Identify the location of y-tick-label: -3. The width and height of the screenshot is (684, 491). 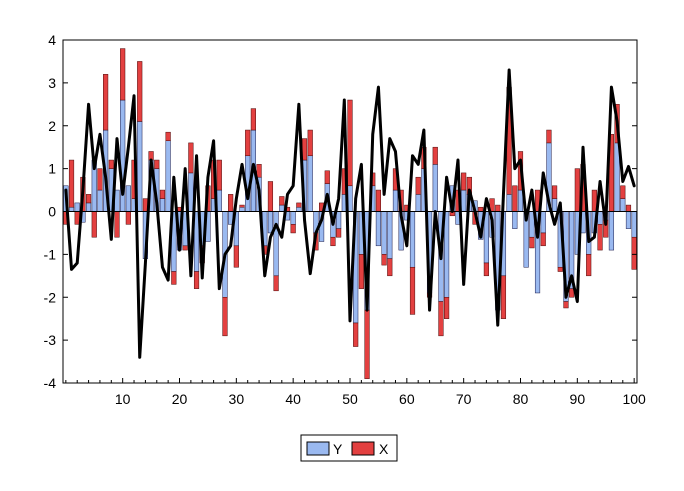
(50, 340).